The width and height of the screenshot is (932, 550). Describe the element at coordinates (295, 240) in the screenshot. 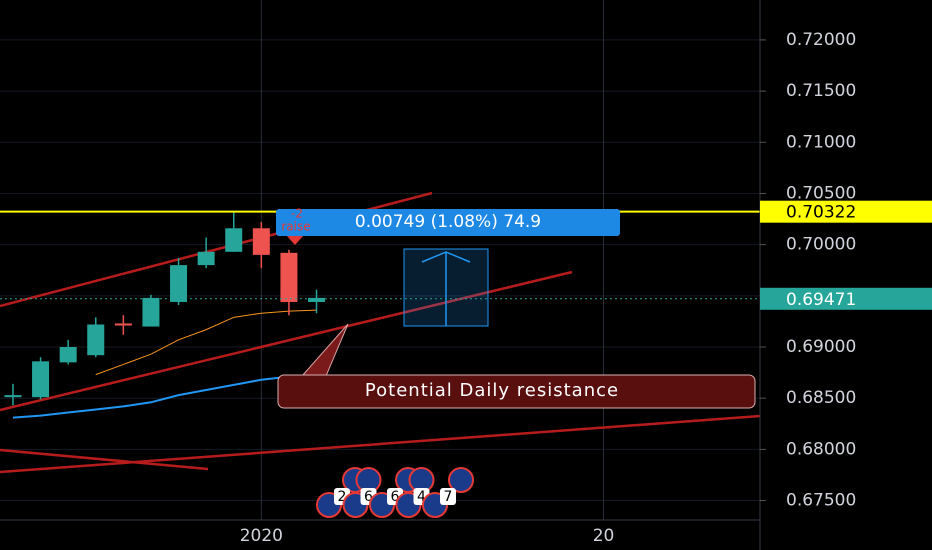

I see `signal-arrow` at that location.